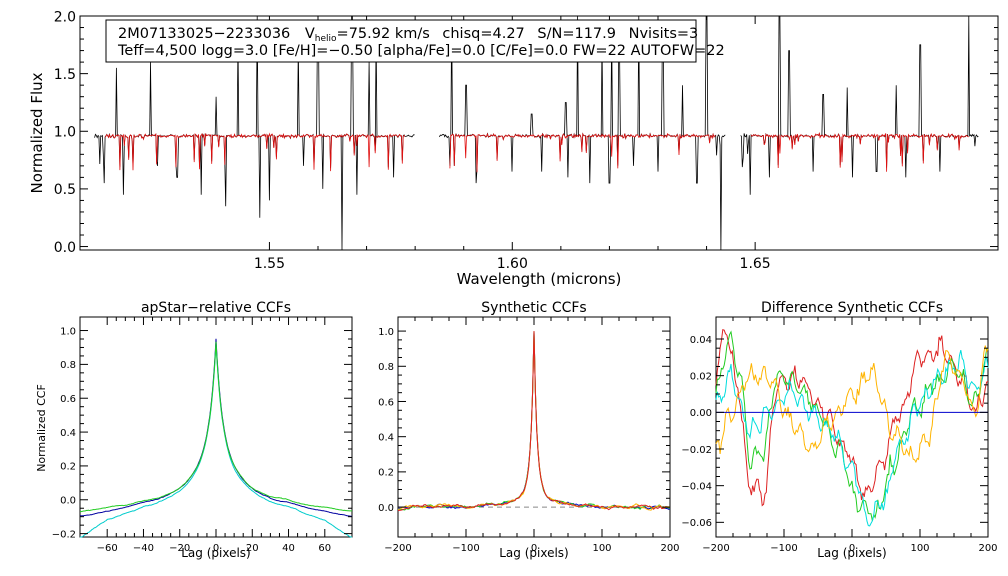 This screenshot has width=1008, height=576. I want to click on spectrum-ytick-label: 0.0, so click(65, 248).